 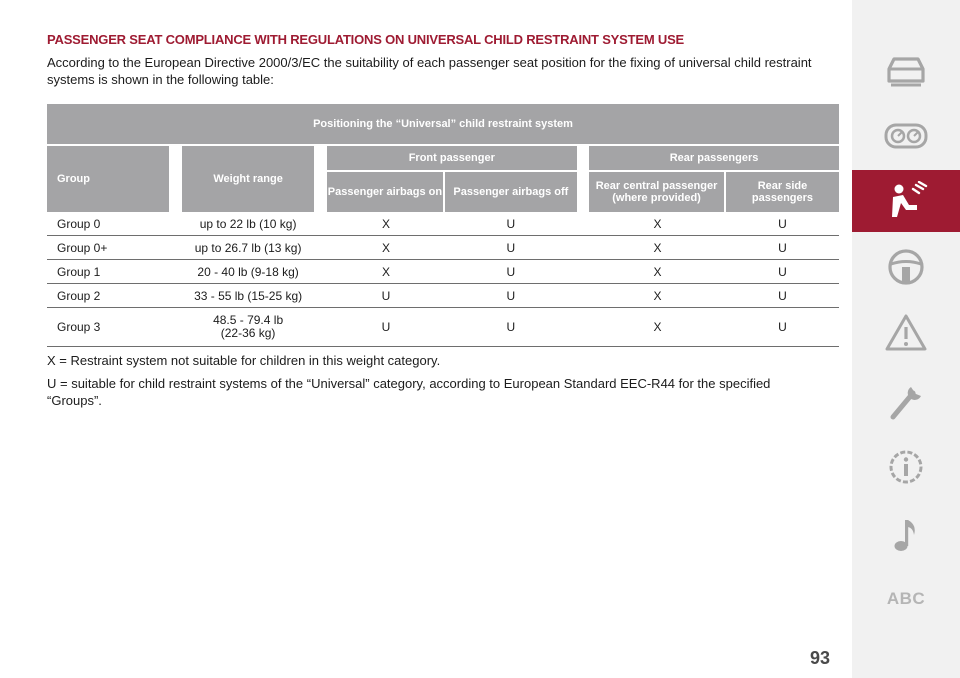 I want to click on table-row: Group 0+ up to 26.7 lb (13 kg) X U X U, so click(x=443, y=248).